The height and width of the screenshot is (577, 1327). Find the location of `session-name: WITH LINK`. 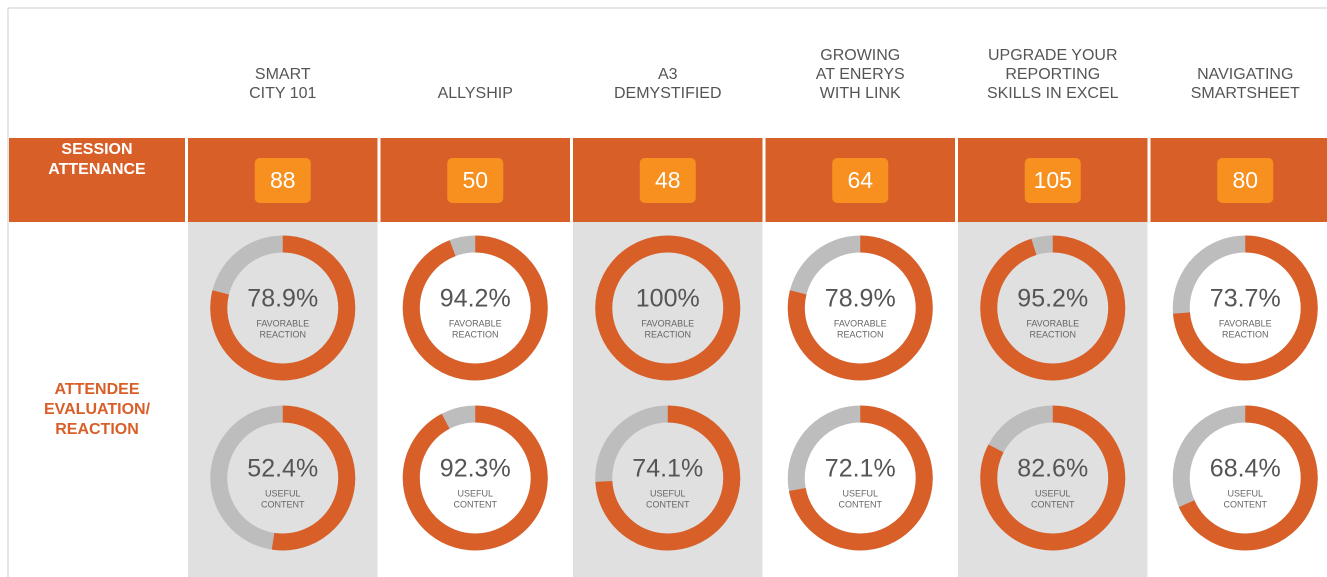

session-name: WITH LINK is located at coordinates (860, 93).